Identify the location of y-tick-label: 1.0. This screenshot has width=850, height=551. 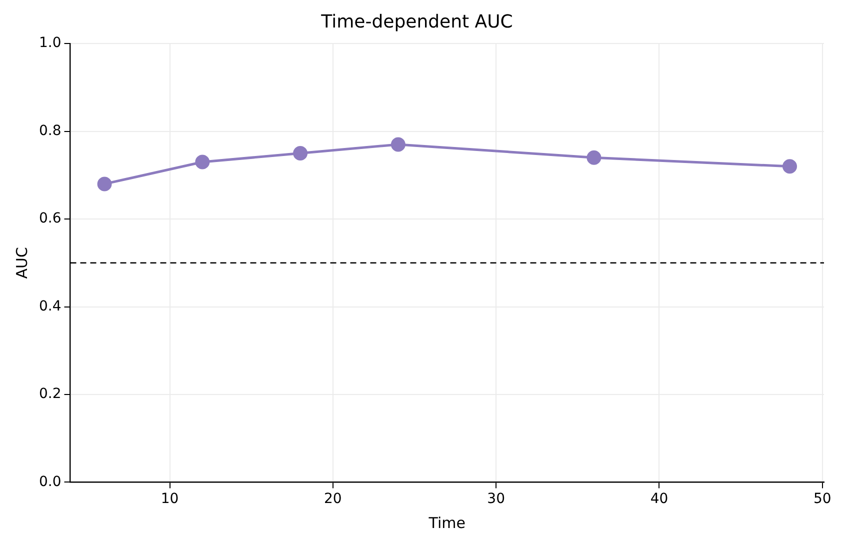
(50, 43).